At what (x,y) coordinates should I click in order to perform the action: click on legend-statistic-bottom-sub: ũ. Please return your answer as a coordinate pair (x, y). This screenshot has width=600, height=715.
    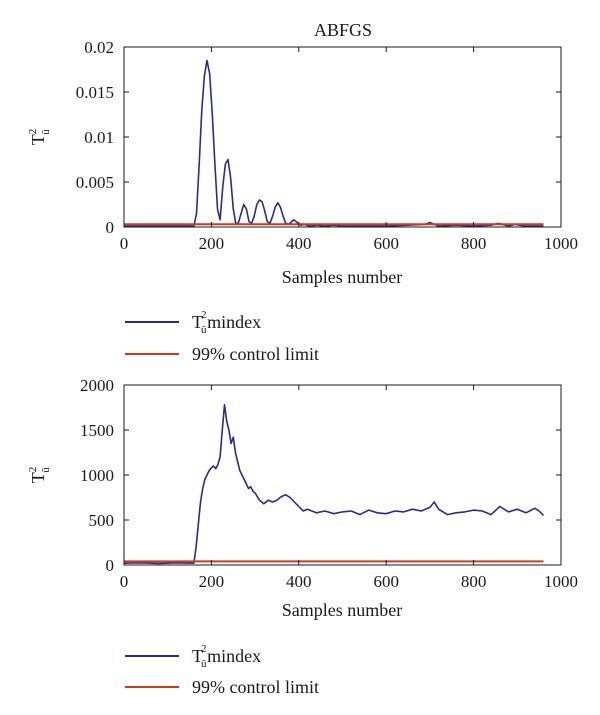
    Looking at the image, I should click on (204, 664).